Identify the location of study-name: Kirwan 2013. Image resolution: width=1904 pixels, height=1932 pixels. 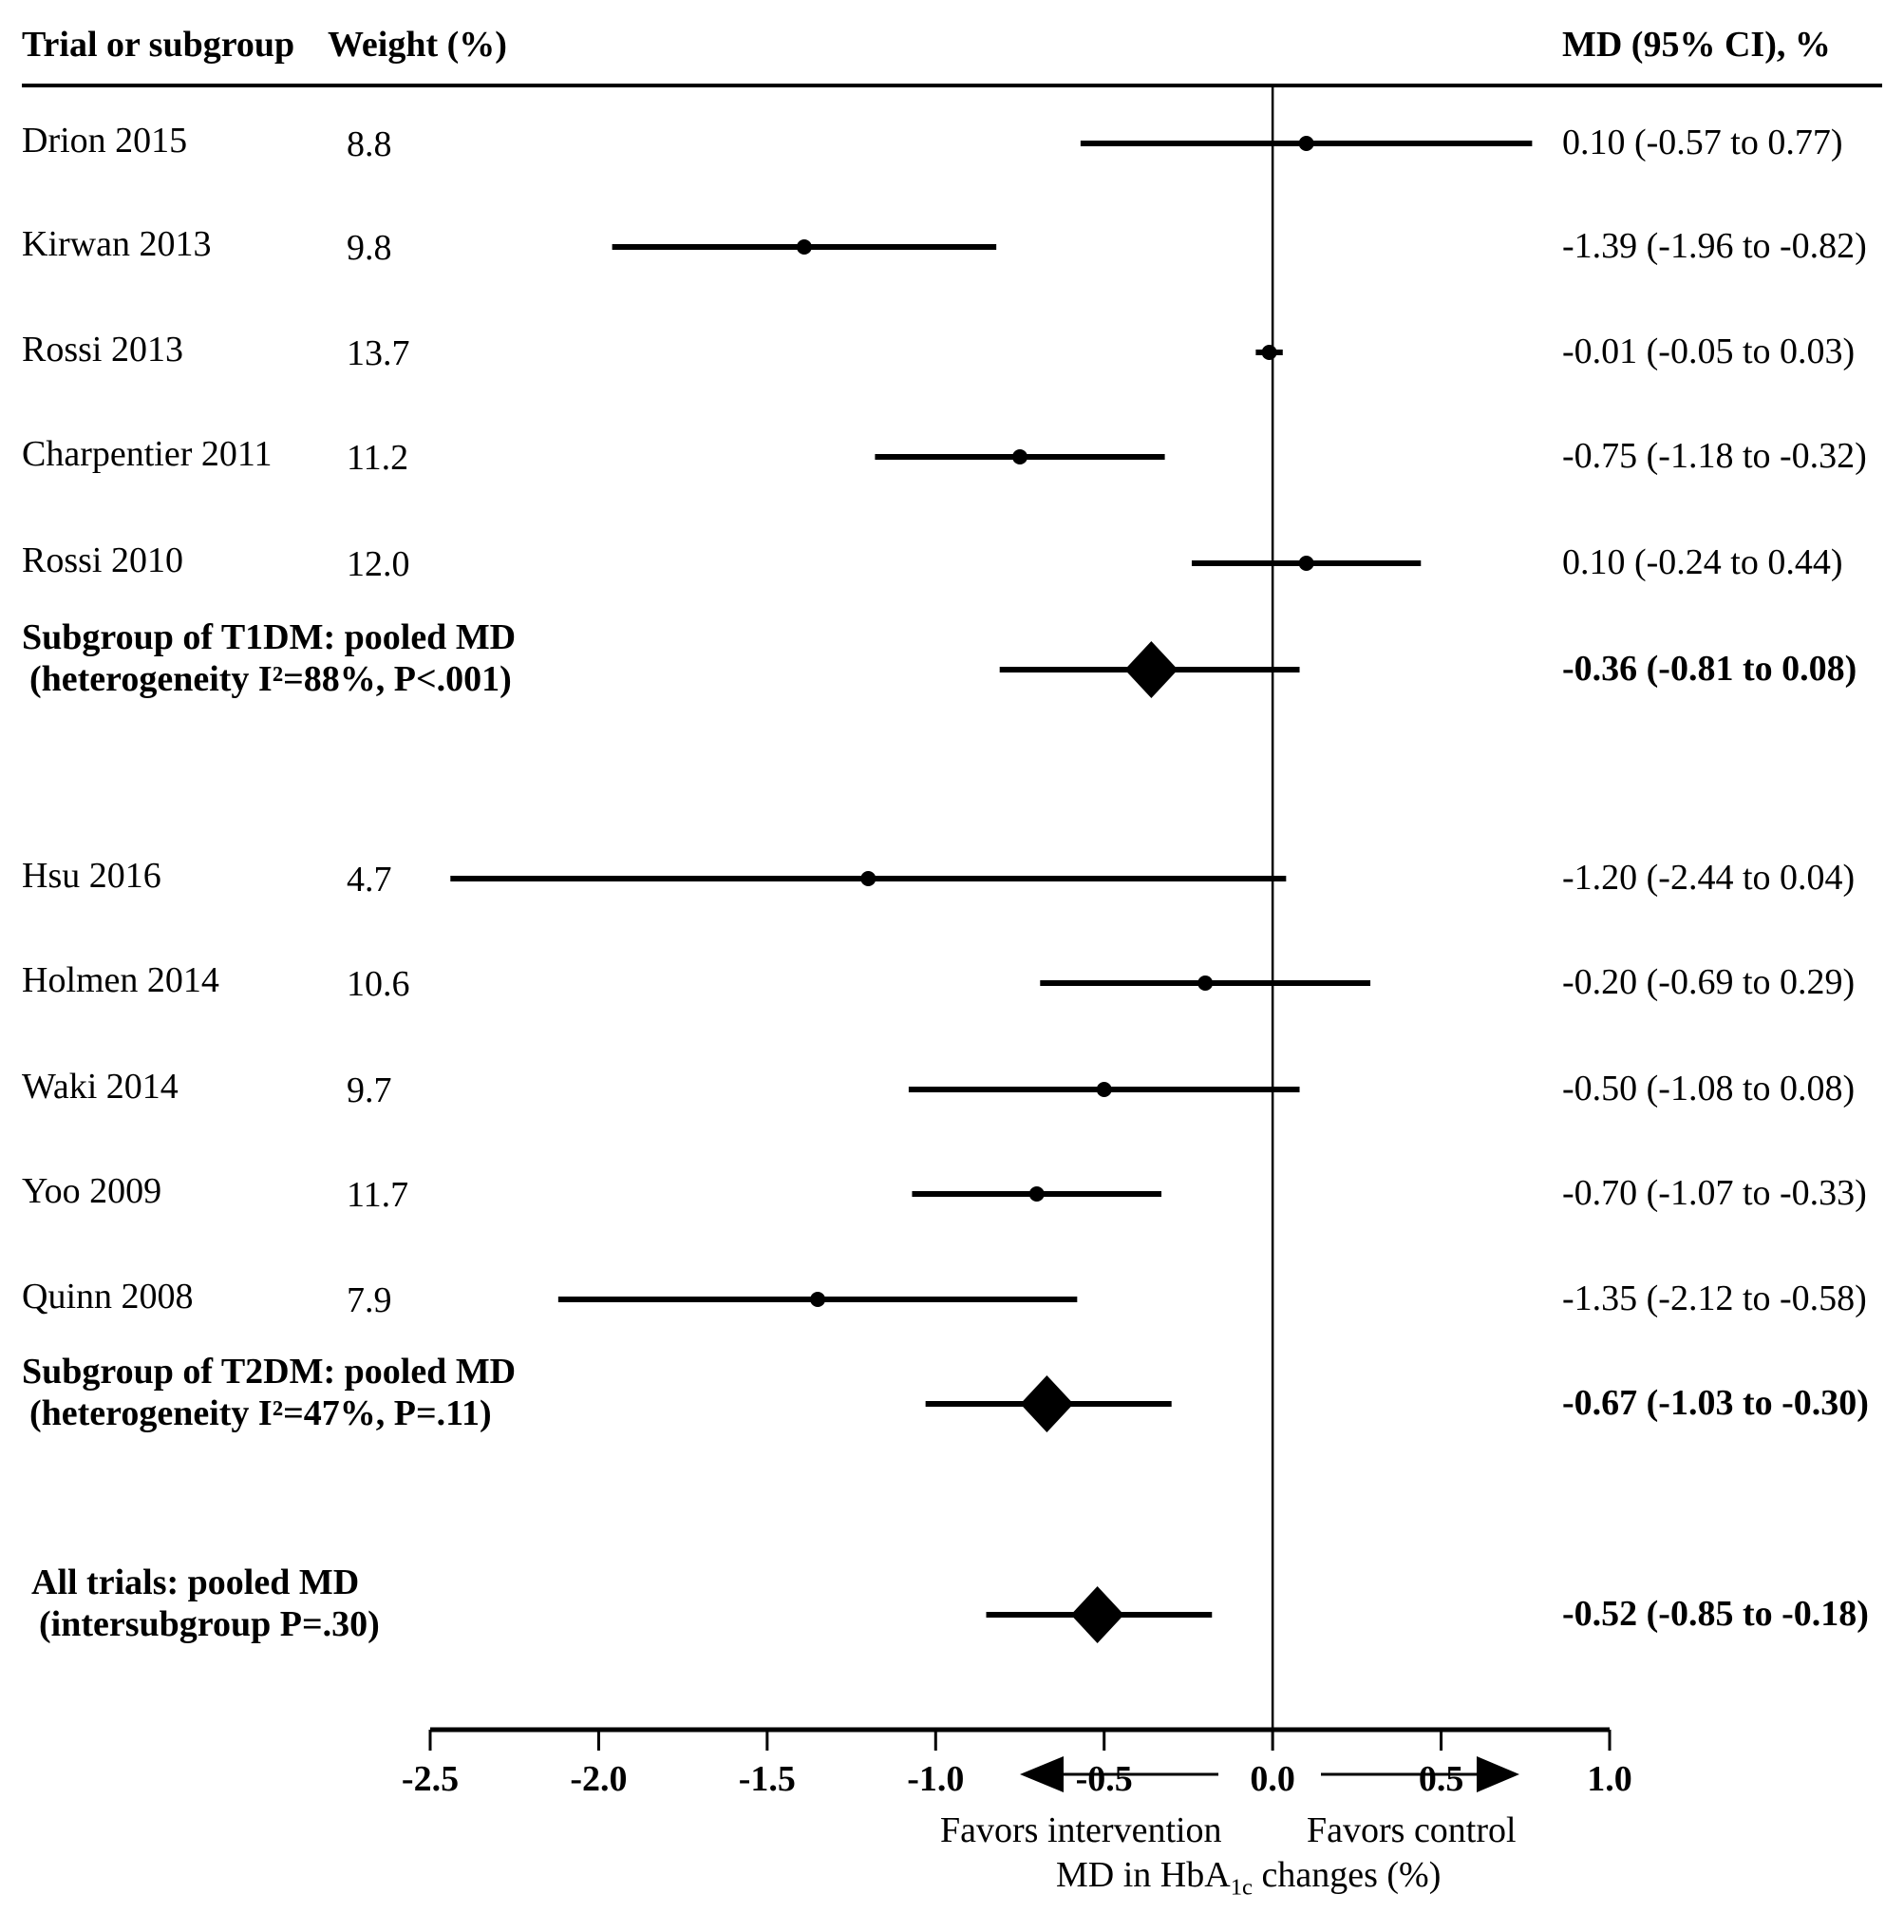
(117, 244).